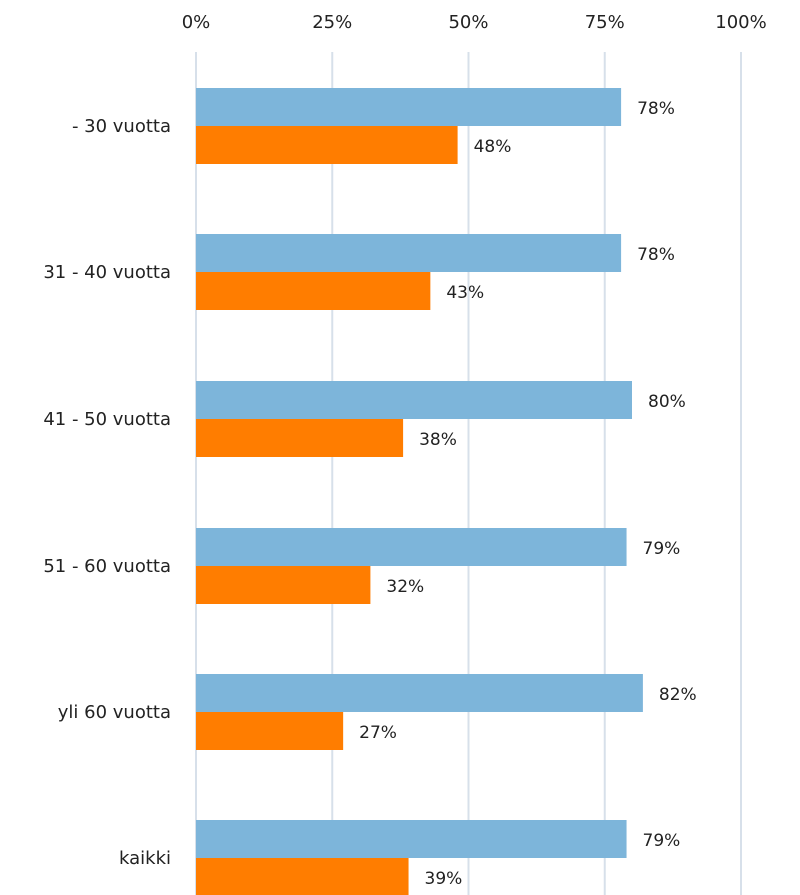 This screenshot has height=895, width=800. What do you see at coordinates (678, 695) in the screenshot?
I see `value-label-series-0-cat-4: 82%` at bounding box center [678, 695].